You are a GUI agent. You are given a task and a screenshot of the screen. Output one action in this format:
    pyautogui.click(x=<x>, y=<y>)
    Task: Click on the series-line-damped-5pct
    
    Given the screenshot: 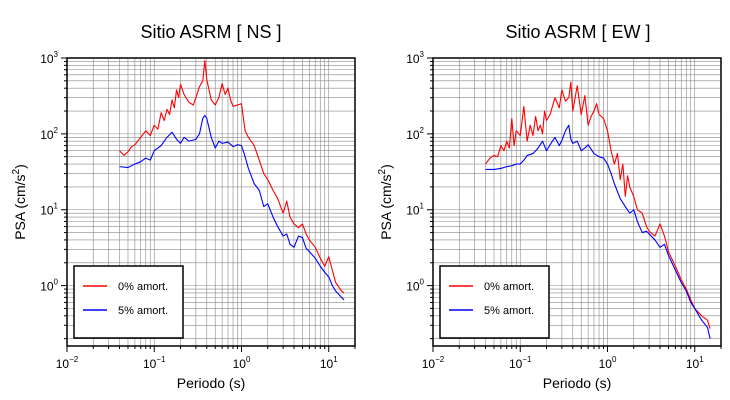 What is the action you would take?
    pyautogui.click(x=232, y=207)
    